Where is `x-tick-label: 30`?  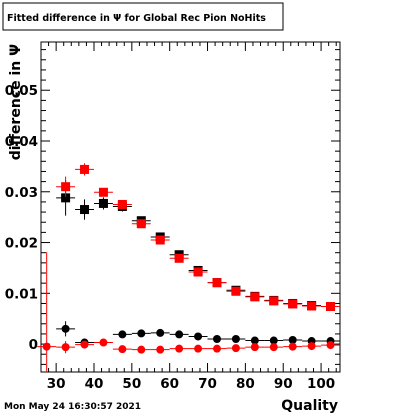 x-tick-label: 30 is located at coordinates (56, 384).